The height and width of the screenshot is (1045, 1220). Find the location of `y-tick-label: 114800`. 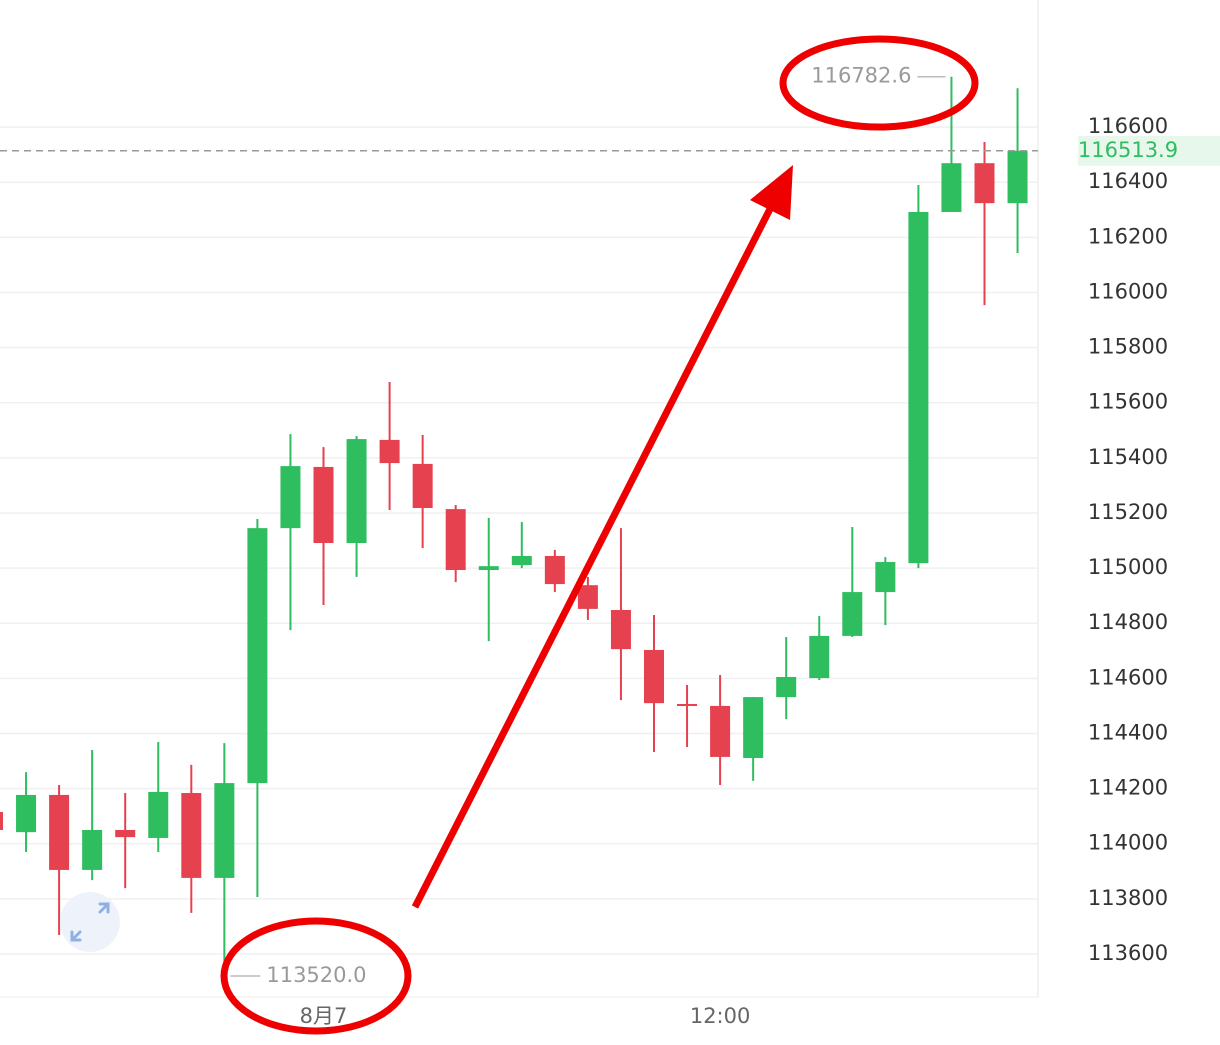

y-tick-label: 114800 is located at coordinates (1128, 622).